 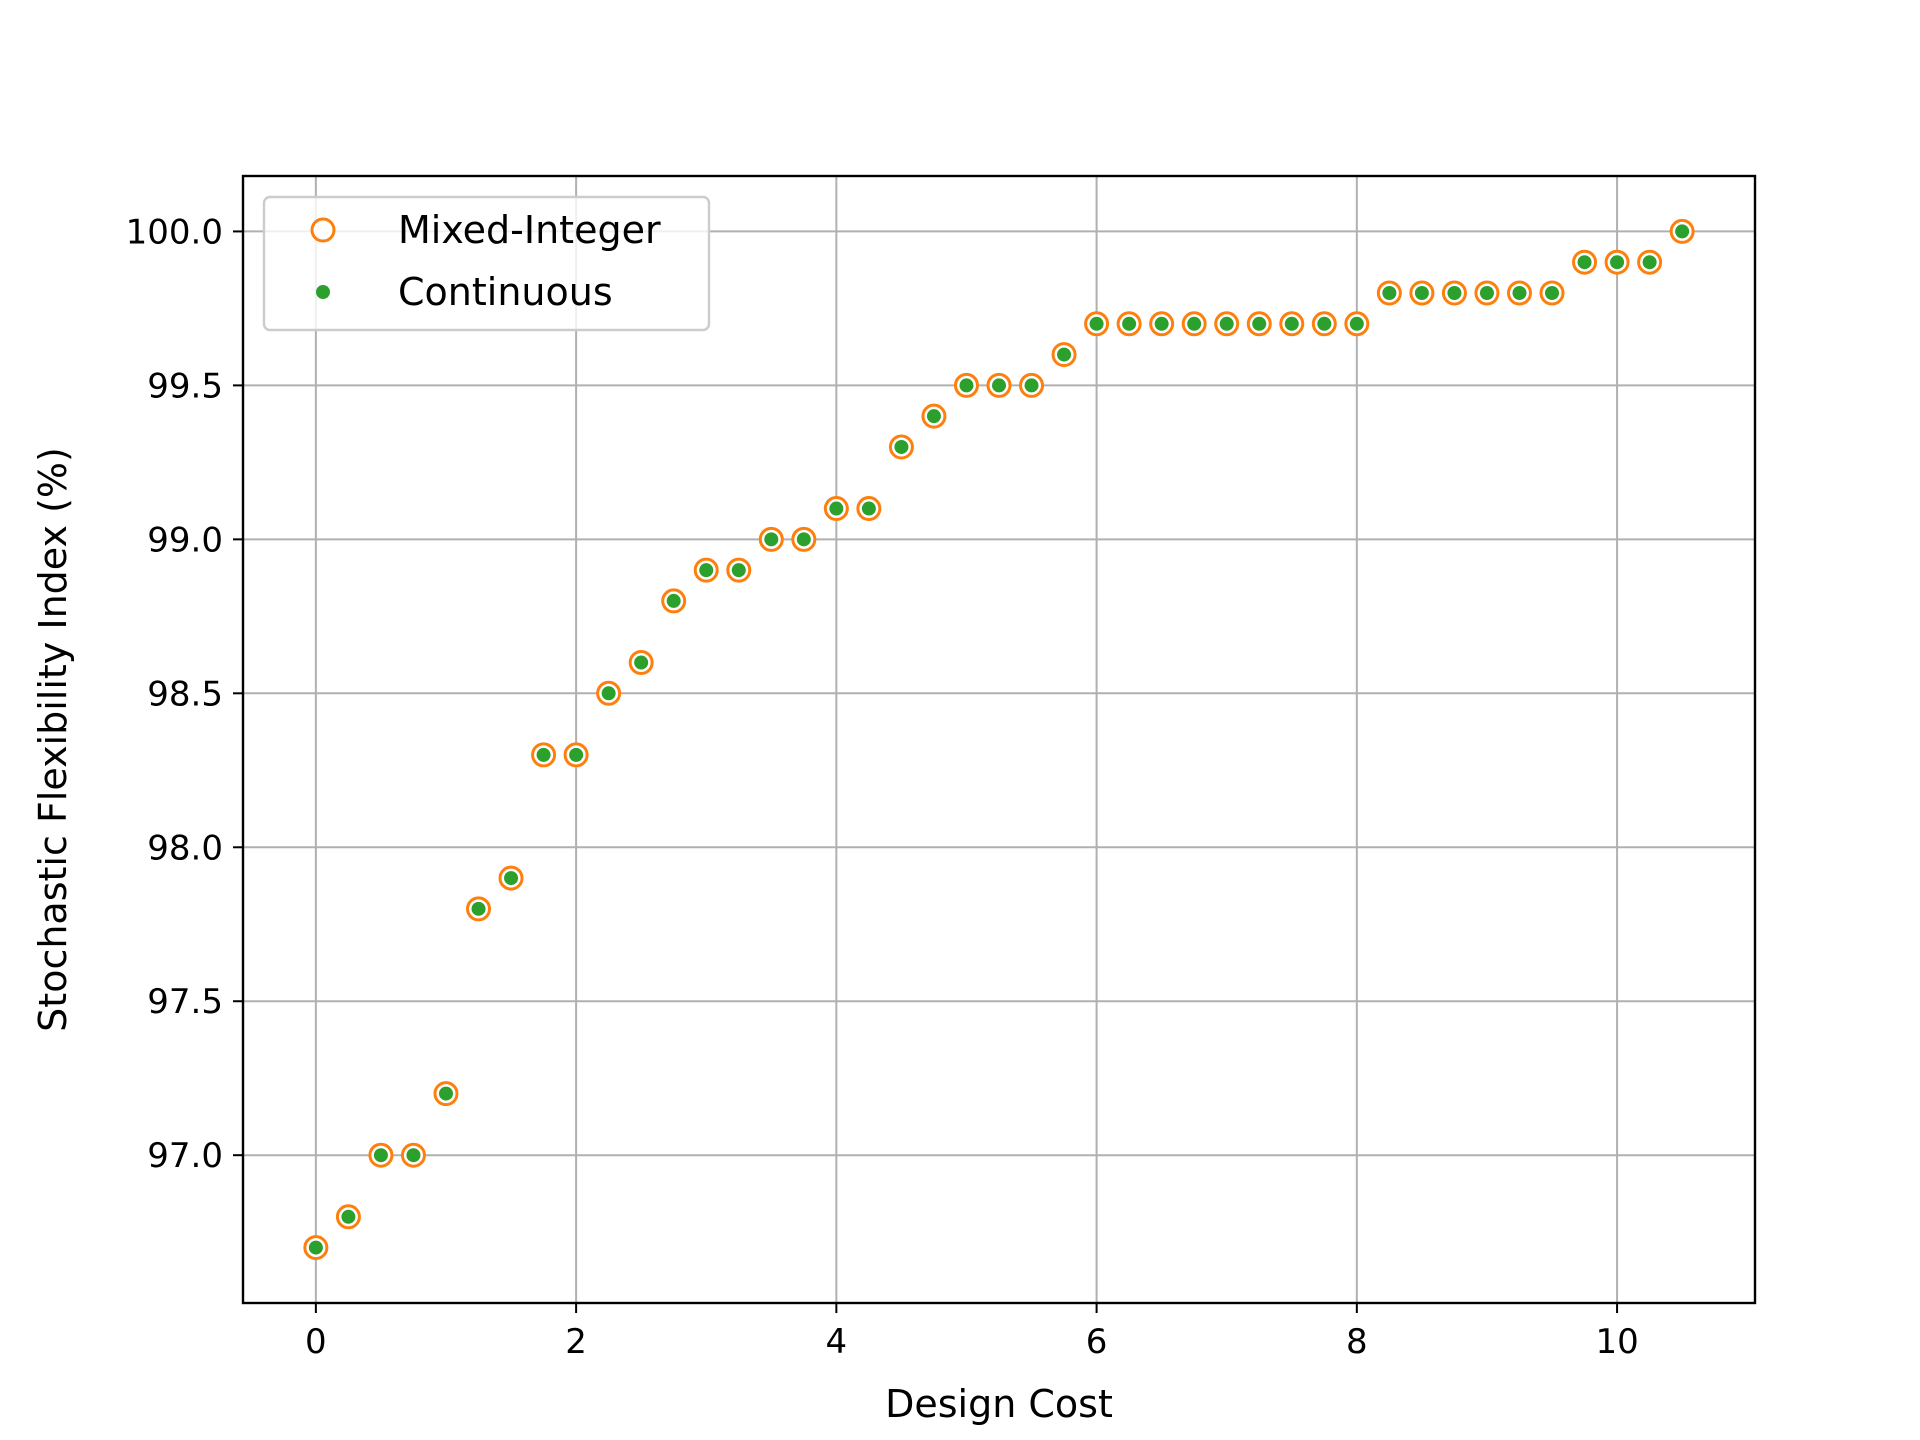 I want to click on y-axis-label: Stochastic Flexibility Index (%), so click(x=53, y=739).